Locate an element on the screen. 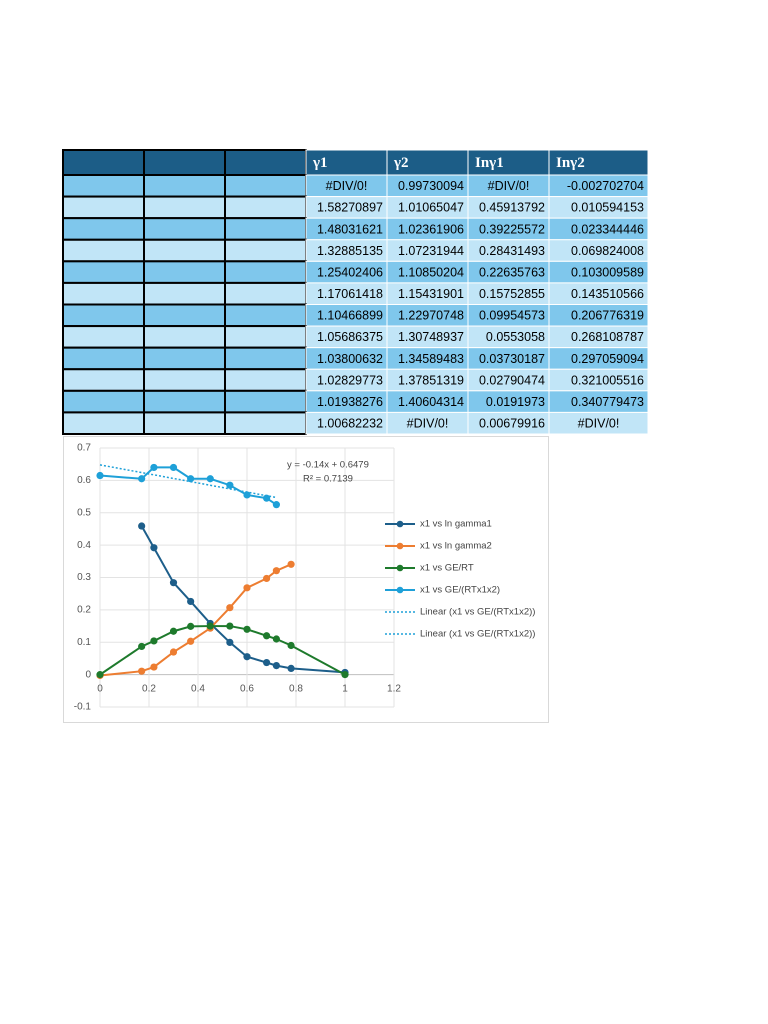 Image resolution: width=768 pixels, height=1024 pixels. x-tick-label: 0.8 is located at coordinates (296, 688).